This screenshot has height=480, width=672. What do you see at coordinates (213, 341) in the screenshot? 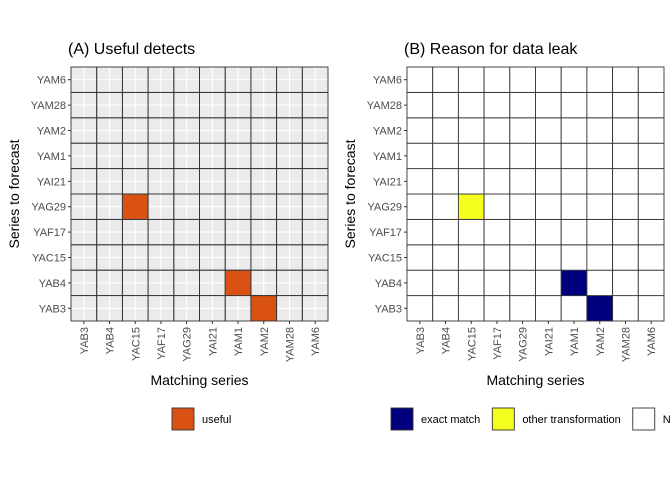
I see `x-tick-label: YAI21` at bounding box center [213, 341].